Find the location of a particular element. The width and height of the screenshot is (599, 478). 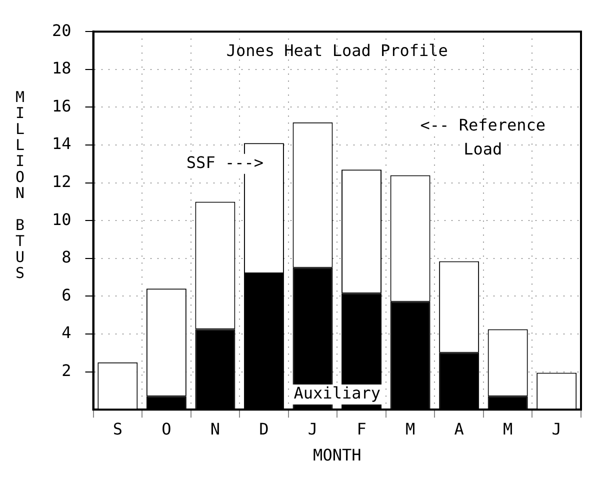

text: Jones Heat Load Profile is located at coordinates (337, 50).